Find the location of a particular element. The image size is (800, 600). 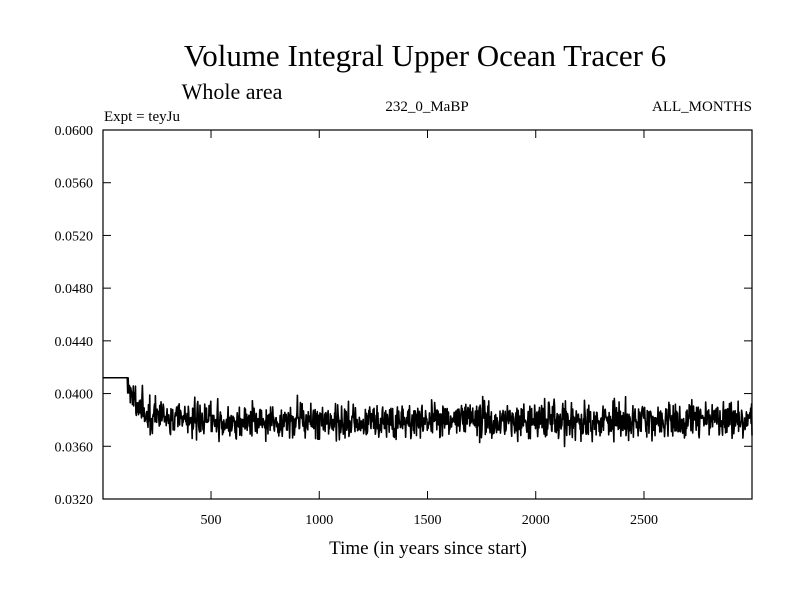

y-tick-label: 0.0480 is located at coordinates (74, 289).